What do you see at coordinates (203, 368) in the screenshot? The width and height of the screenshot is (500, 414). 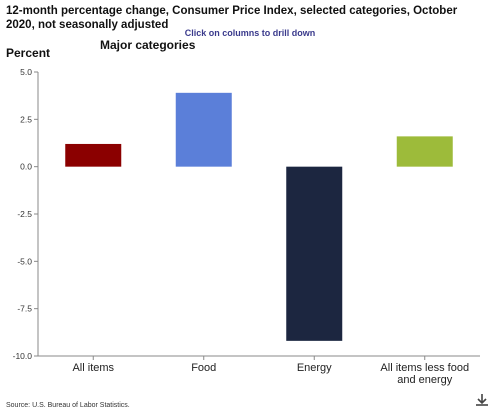 I see `x-category-label: Food` at bounding box center [203, 368].